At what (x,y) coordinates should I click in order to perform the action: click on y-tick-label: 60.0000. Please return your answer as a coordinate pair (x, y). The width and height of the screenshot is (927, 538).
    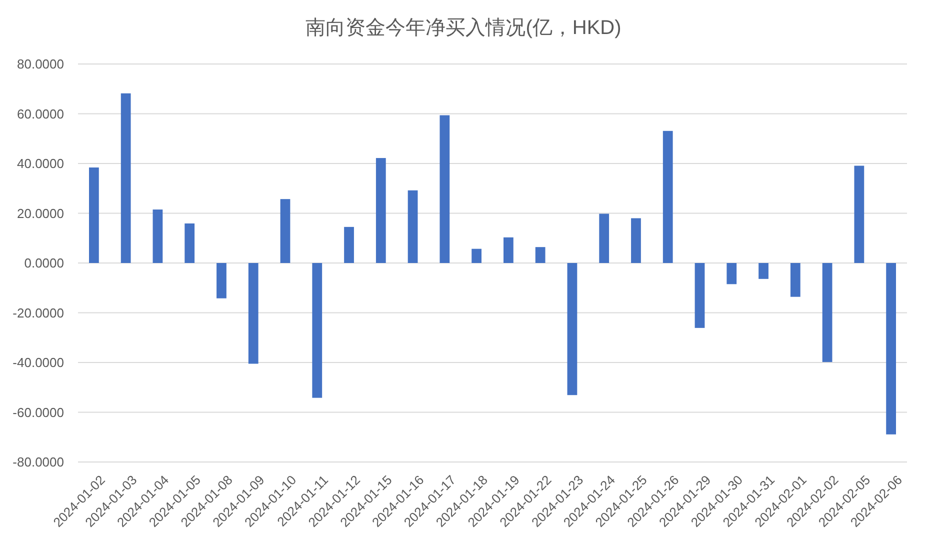
    Looking at the image, I should click on (40, 114).